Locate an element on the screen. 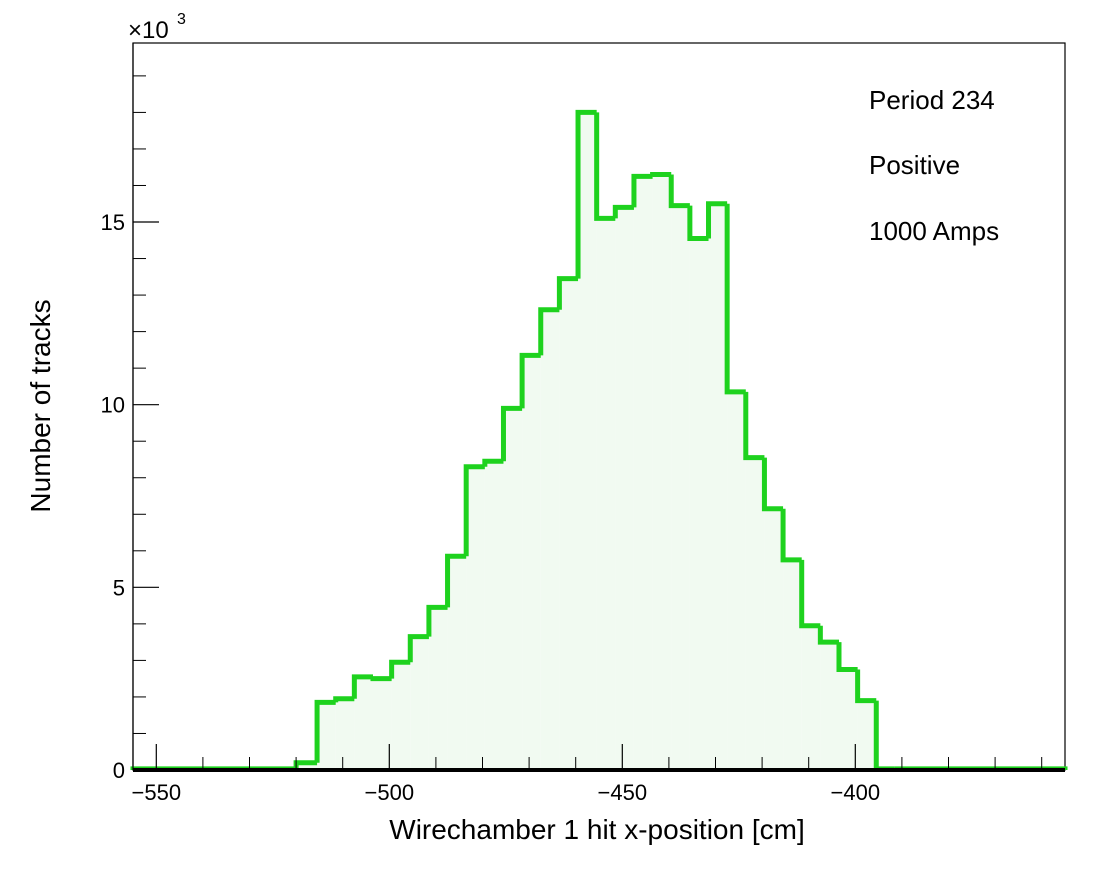 The height and width of the screenshot is (875, 1098). y-multiplier-prefix: ×10 is located at coordinates (148, 30).